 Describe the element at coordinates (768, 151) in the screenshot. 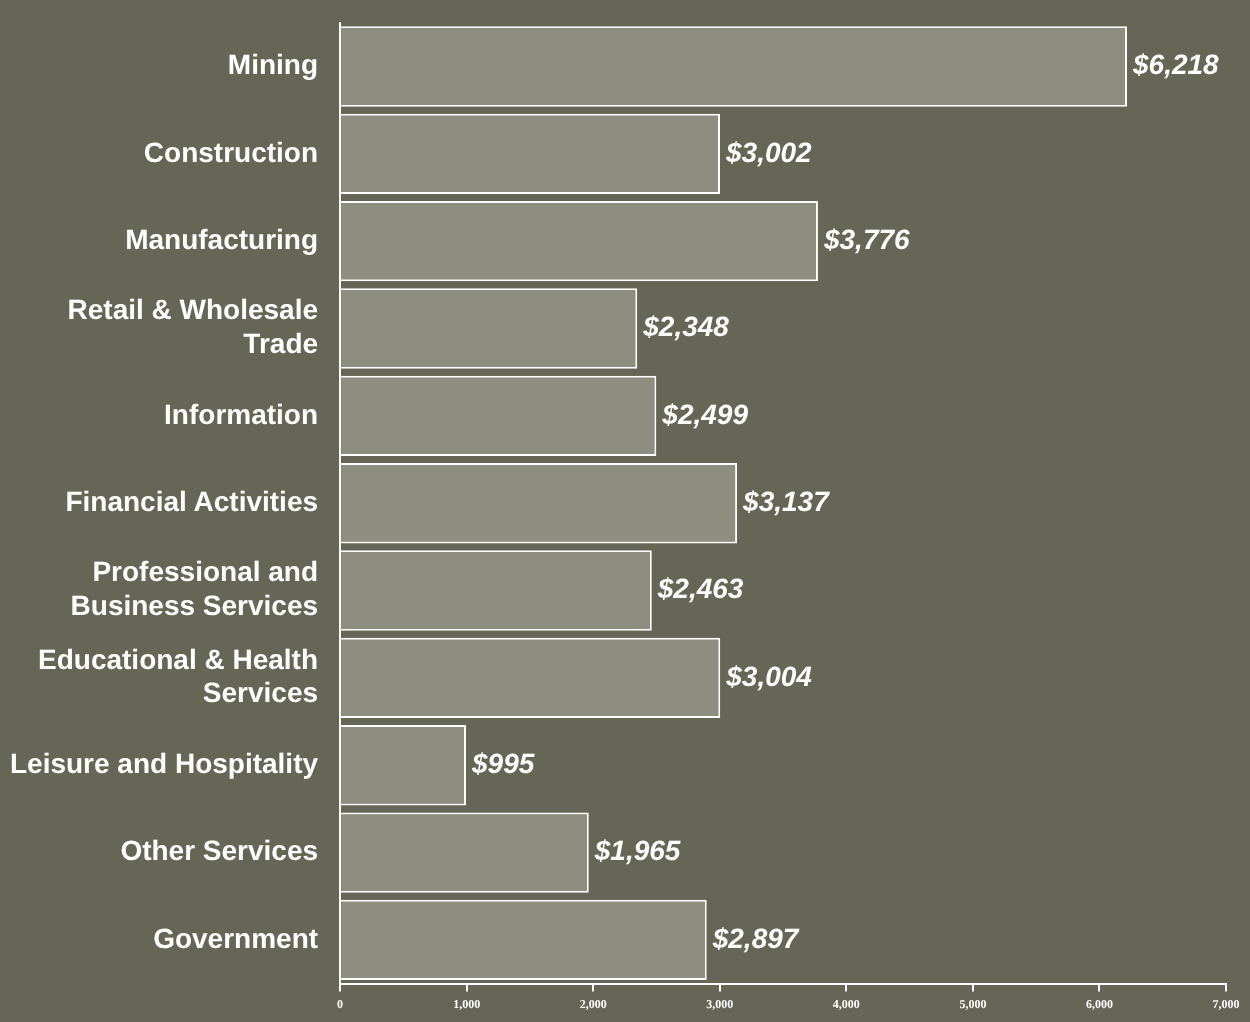

I see `data-label: $3,002` at that location.